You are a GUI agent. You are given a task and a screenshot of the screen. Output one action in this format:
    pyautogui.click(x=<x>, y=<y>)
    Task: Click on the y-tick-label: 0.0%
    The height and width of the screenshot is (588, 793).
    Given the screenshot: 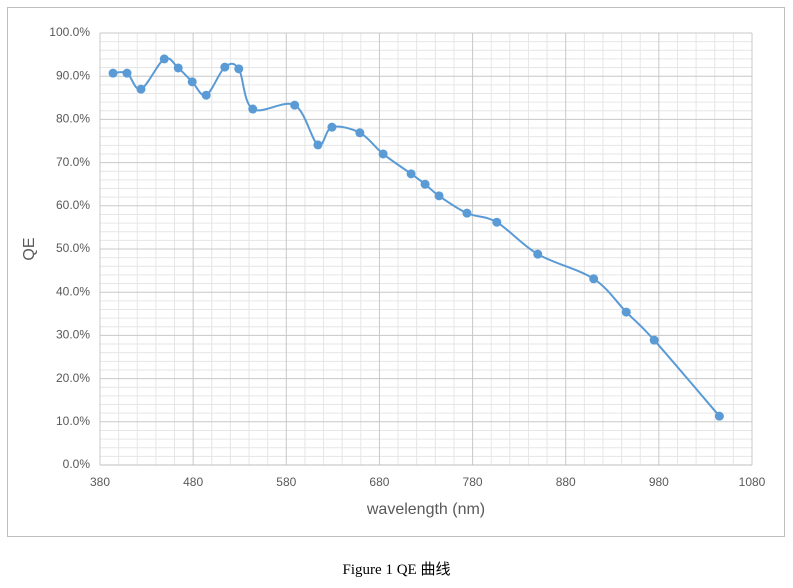 What is the action you would take?
    pyautogui.click(x=77, y=464)
    